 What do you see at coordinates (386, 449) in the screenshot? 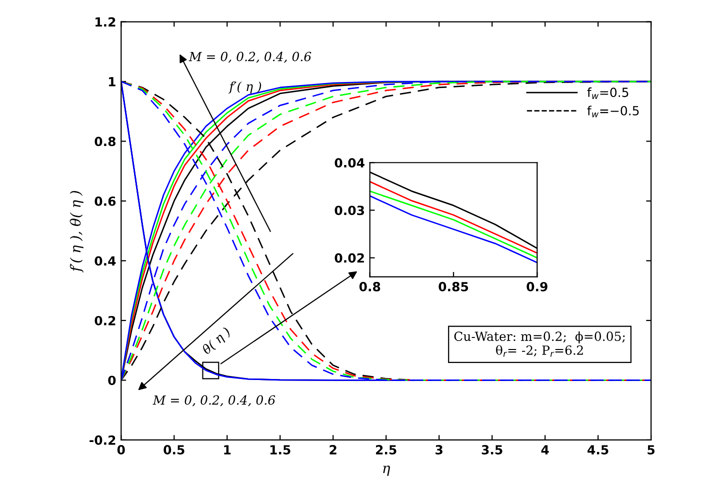
I see `x-tick-label: 2.5` at bounding box center [386, 449].